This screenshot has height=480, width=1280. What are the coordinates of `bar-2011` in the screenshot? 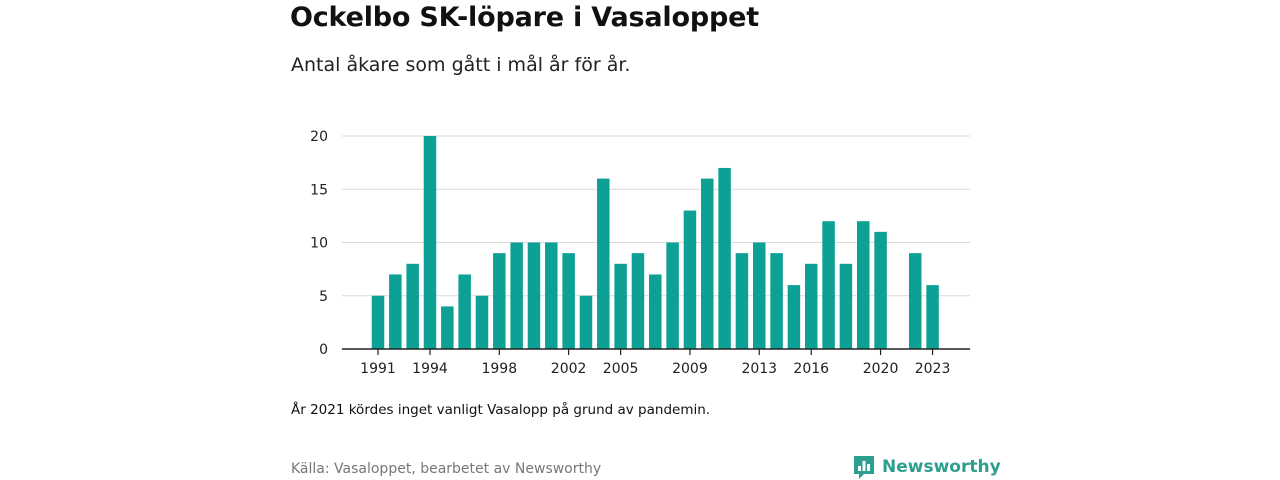 It's located at (724, 258).